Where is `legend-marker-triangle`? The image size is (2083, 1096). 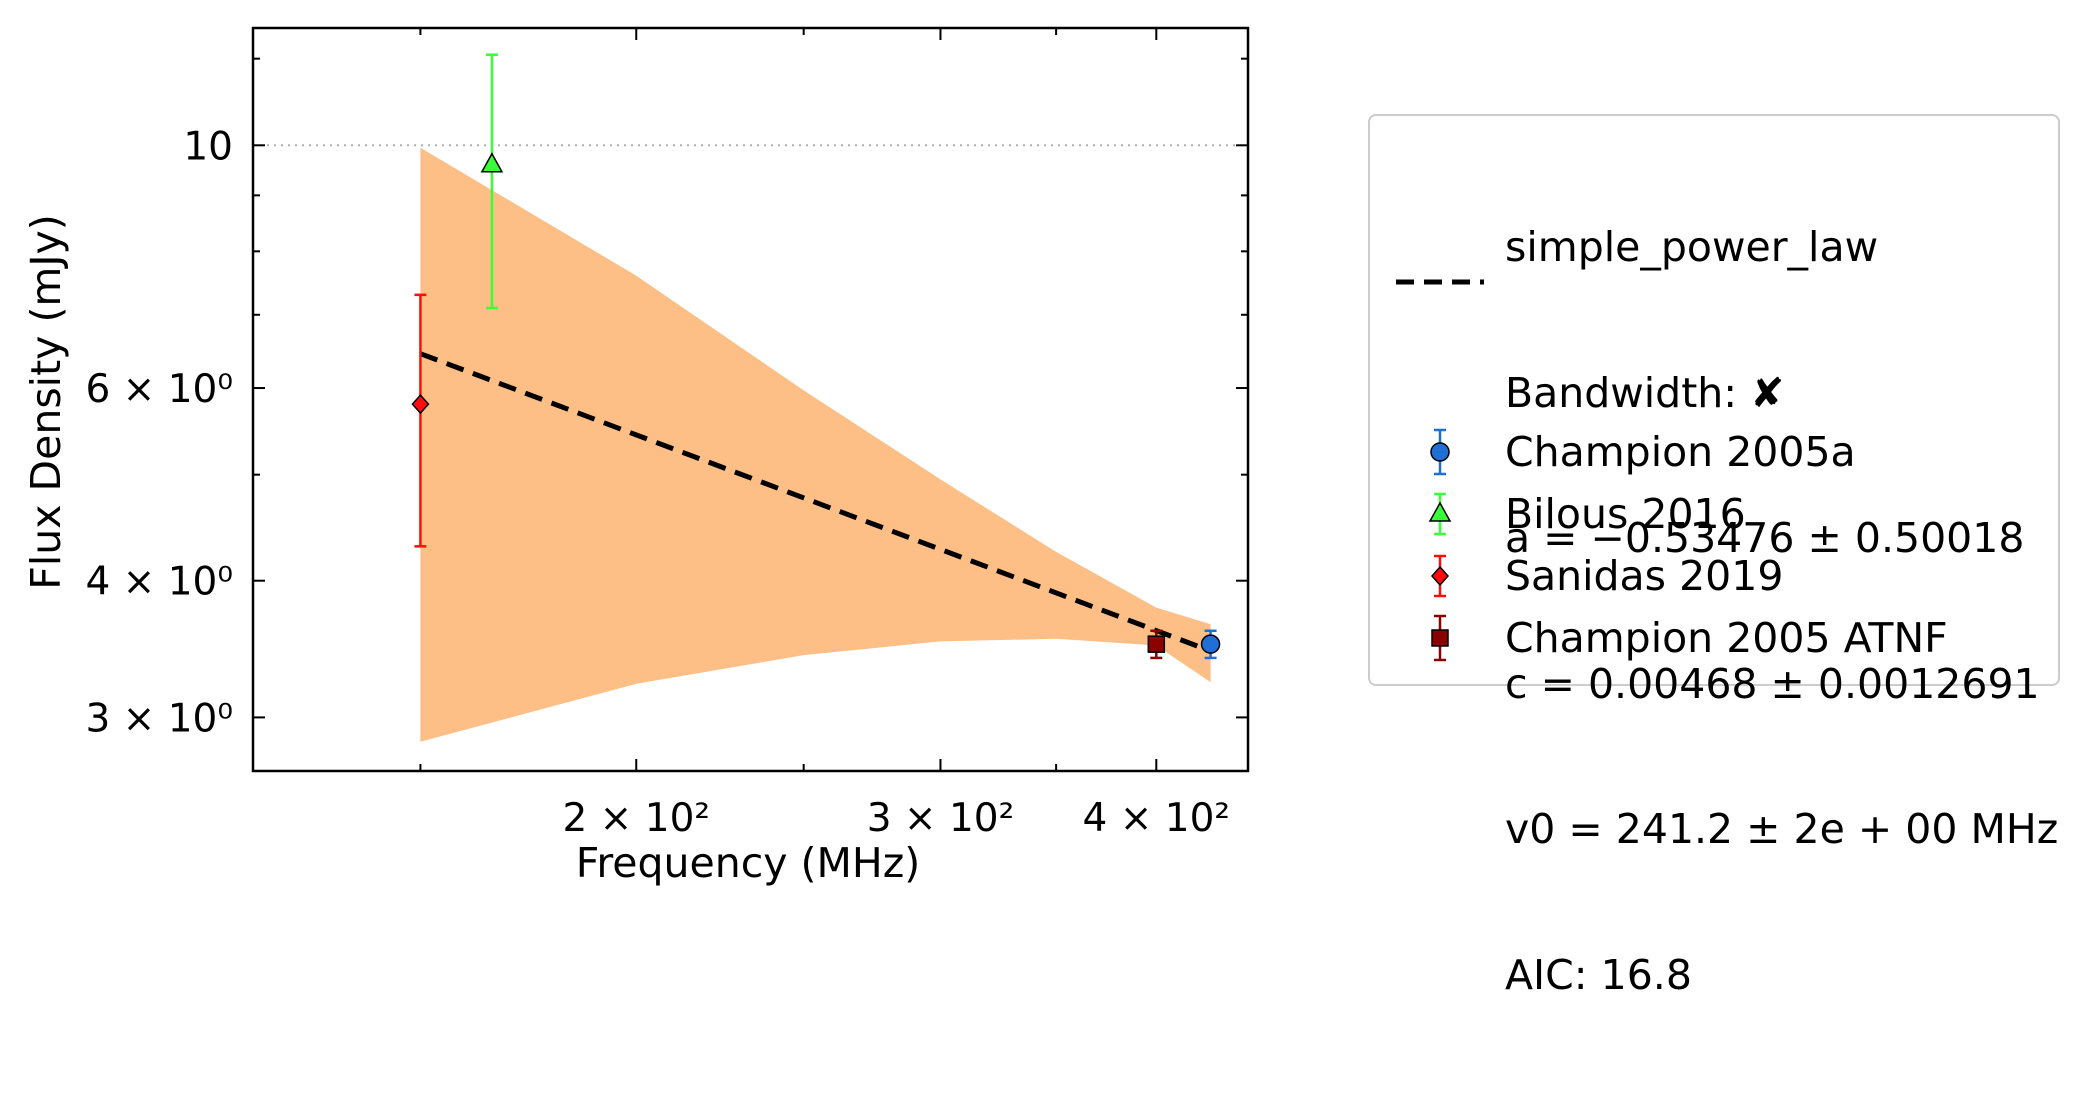 legend-marker-triangle is located at coordinates (1440, 514).